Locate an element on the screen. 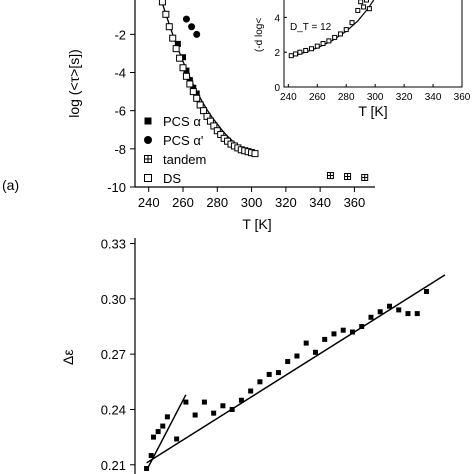 This screenshot has width=474, height=474. main-y-tick-label: -4 is located at coordinates (120, 73).